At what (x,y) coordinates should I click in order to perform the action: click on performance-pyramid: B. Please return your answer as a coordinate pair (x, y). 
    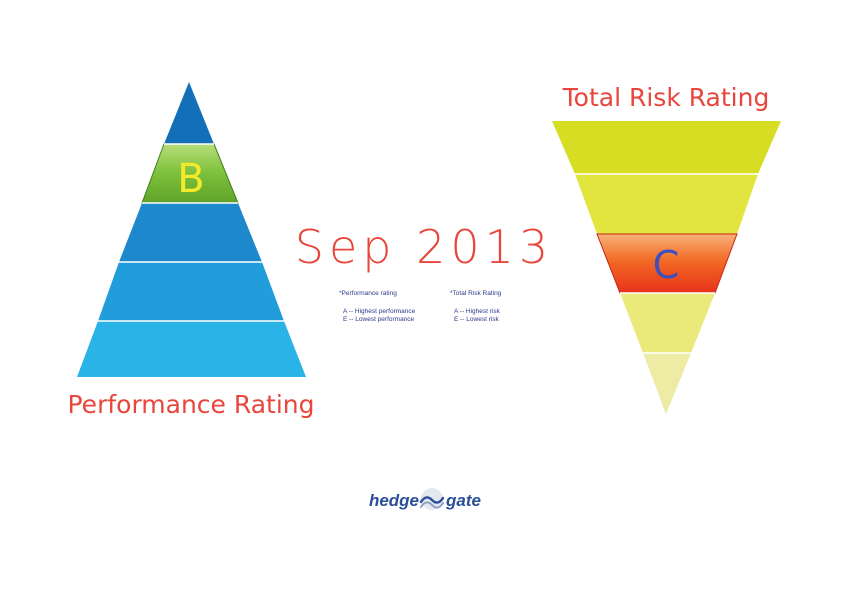
    Looking at the image, I should click on (191, 229).